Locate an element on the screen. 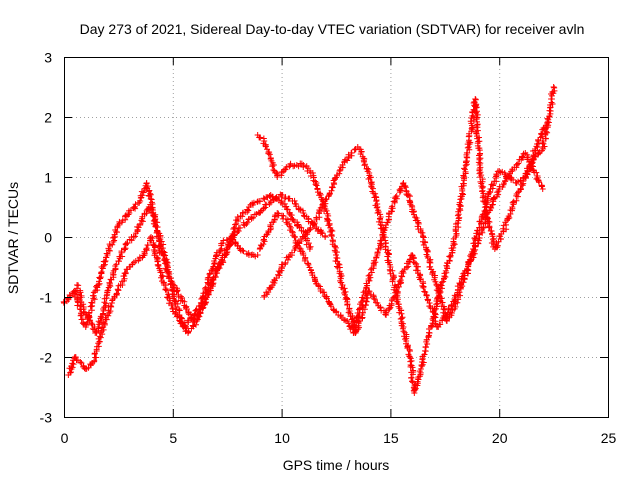  y-tick-label: 2 is located at coordinates (48, 118).